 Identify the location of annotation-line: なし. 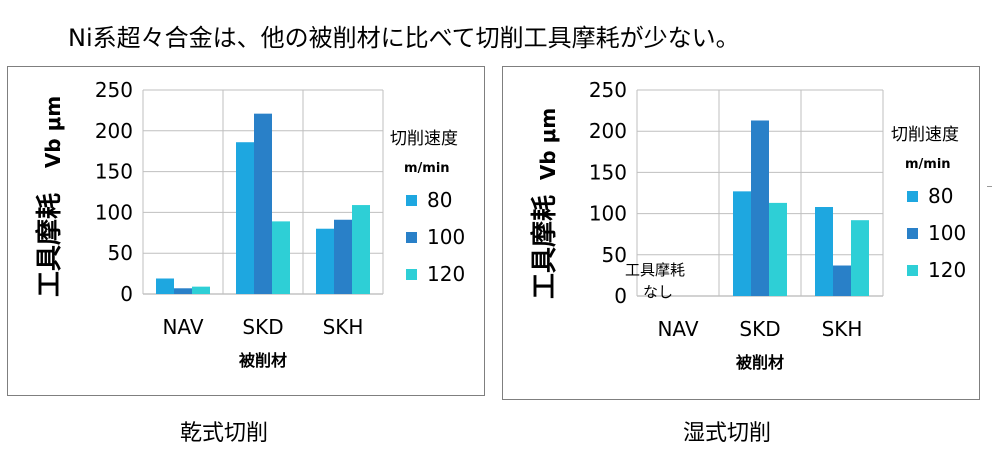
(658, 292).